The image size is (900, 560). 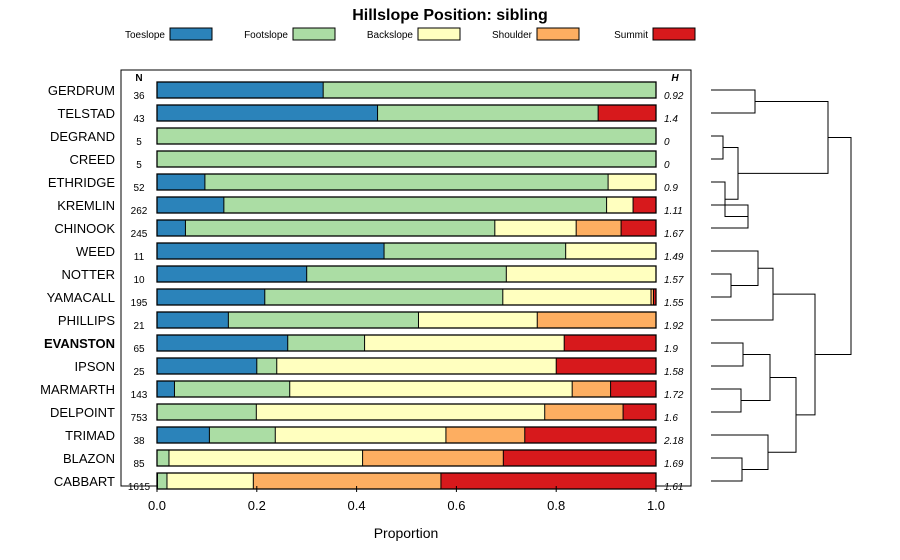 I want to click on h-value: 1.72, so click(x=674, y=395).